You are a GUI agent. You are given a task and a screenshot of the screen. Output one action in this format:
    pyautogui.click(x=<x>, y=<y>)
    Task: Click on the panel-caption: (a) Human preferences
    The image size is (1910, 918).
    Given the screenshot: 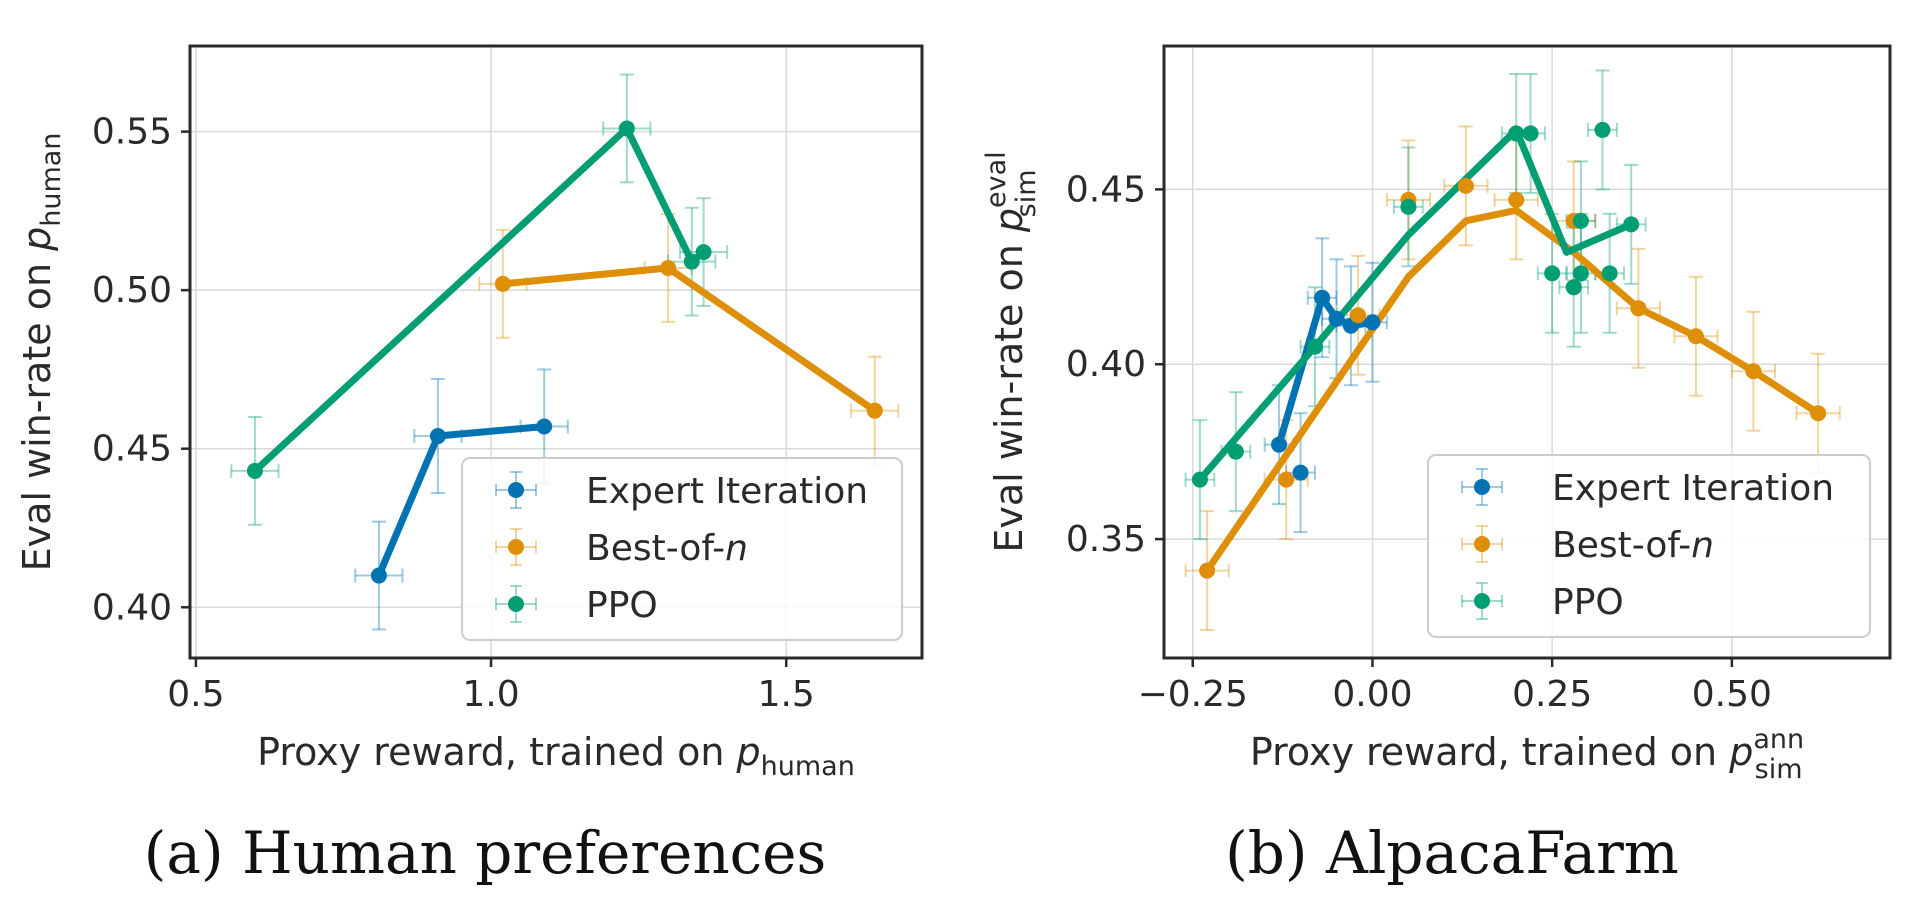 What is the action you would take?
    pyautogui.click(x=485, y=853)
    